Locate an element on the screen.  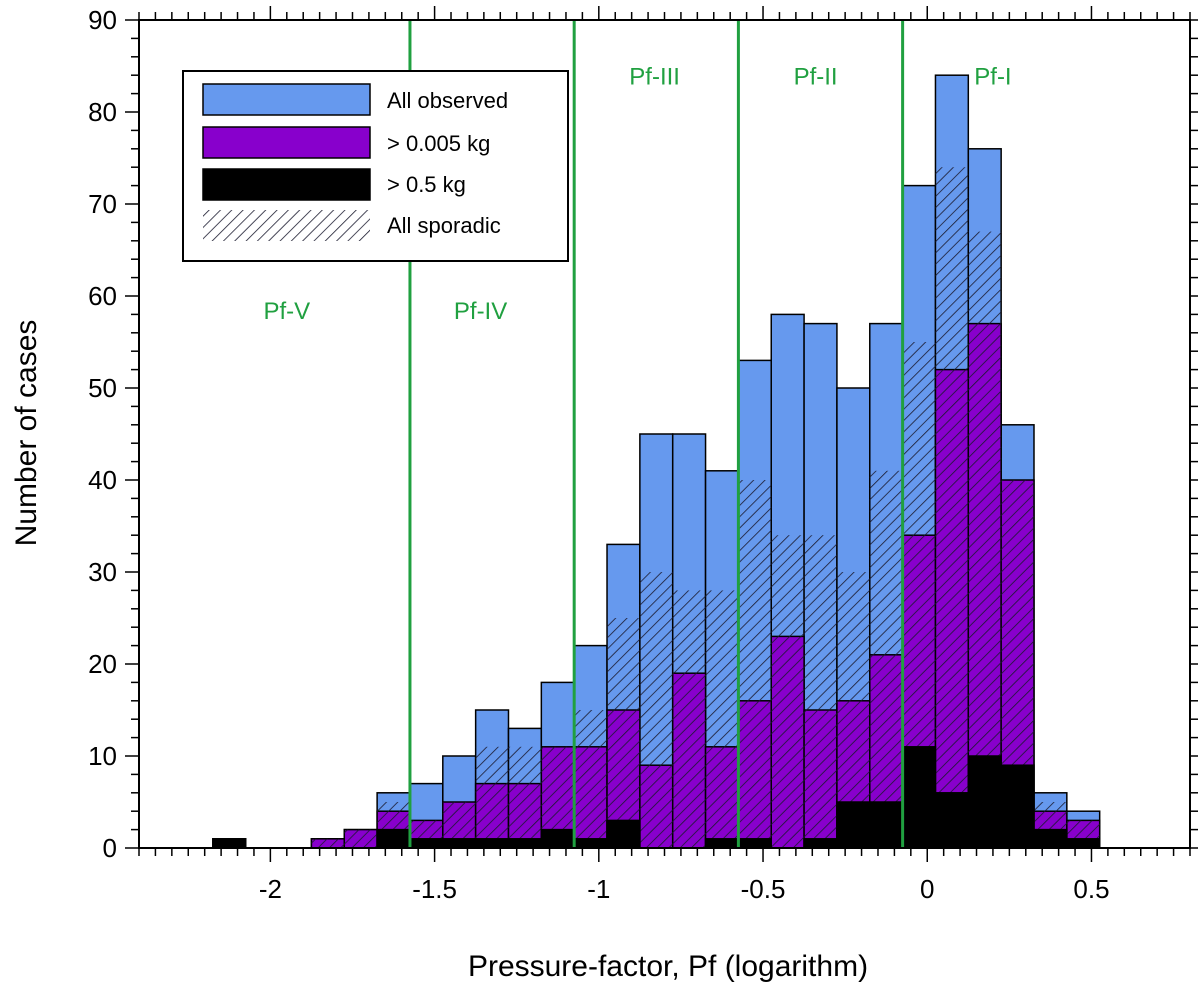
x-axis-title: Pressure-factor, Pf (logarithm) is located at coordinates (668, 966).